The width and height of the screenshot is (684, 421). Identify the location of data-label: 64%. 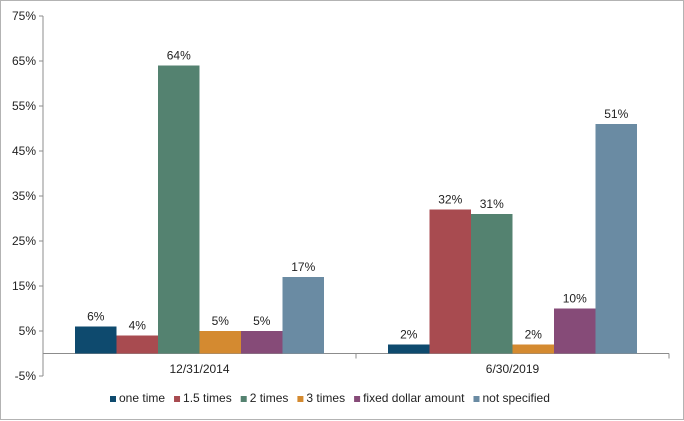
(179, 56).